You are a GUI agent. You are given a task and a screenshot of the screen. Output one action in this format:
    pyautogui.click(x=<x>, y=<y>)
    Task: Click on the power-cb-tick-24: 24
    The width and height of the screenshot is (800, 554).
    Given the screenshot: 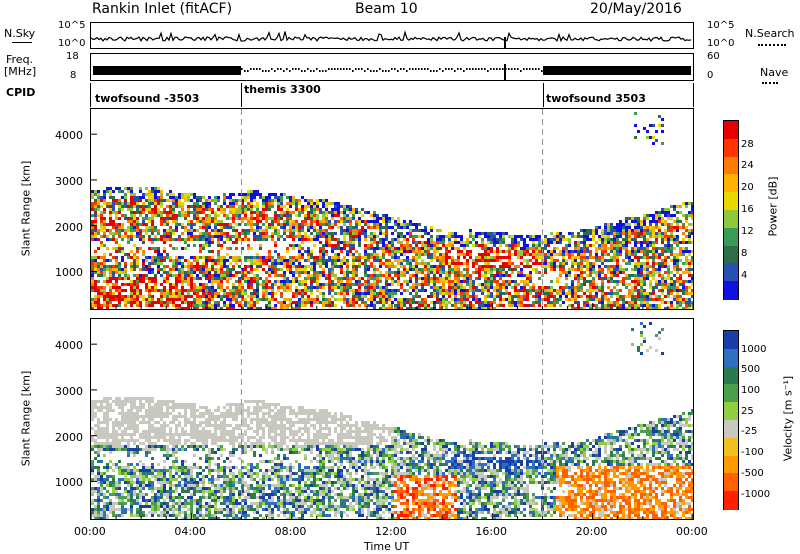 What is the action you would take?
    pyautogui.click(x=747, y=165)
    